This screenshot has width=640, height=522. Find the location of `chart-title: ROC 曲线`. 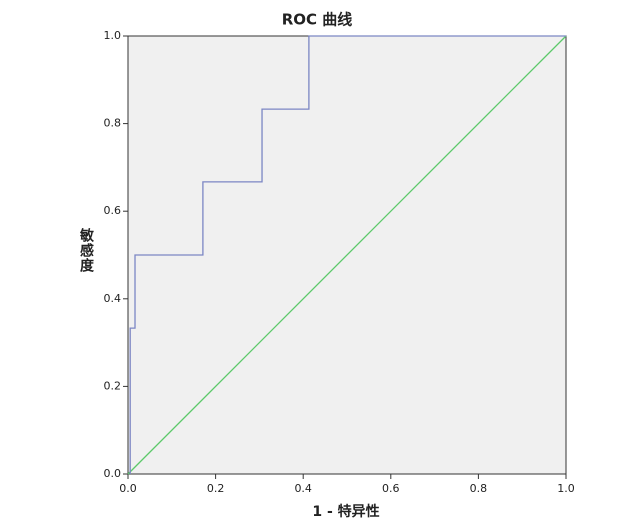

chart-title: ROC 曲线 is located at coordinates (317, 20).